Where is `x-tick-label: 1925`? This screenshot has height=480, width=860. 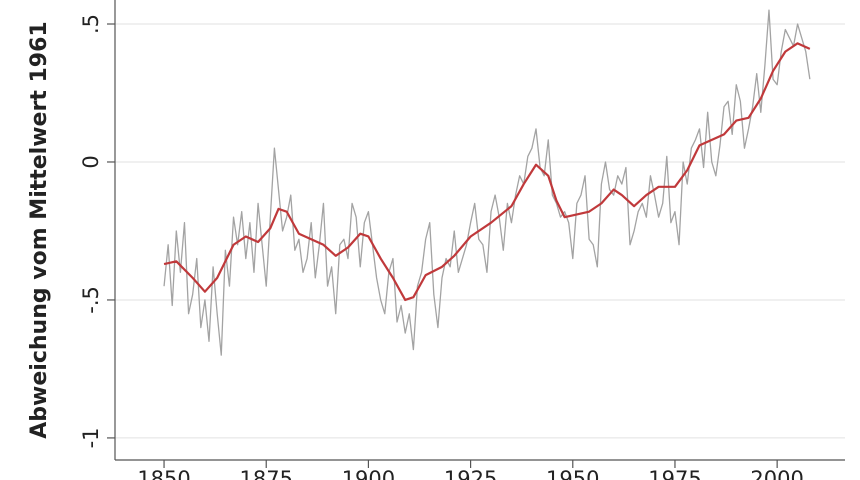
x-tick-label: 1925 is located at coordinates (470, 473).